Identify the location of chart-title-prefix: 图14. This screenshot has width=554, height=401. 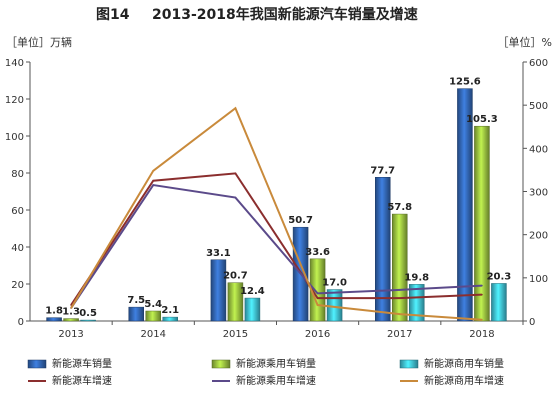
(113, 15).